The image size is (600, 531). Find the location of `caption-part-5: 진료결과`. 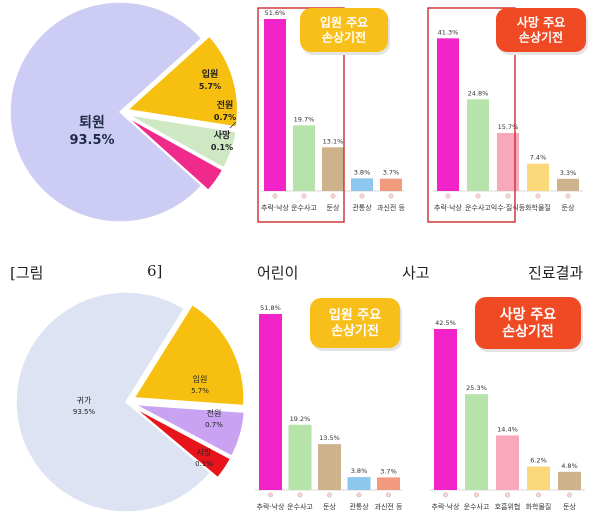

caption-part-5: 진료결과 is located at coordinates (556, 273).